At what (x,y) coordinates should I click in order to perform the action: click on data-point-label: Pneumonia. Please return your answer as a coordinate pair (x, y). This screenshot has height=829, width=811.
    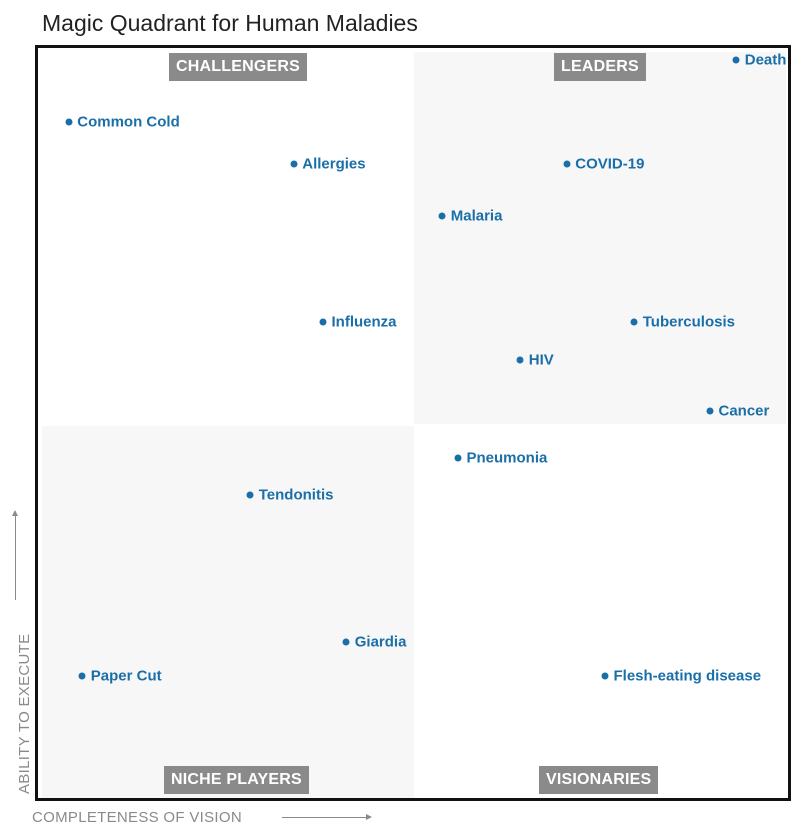
    Looking at the image, I should click on (507, 458).